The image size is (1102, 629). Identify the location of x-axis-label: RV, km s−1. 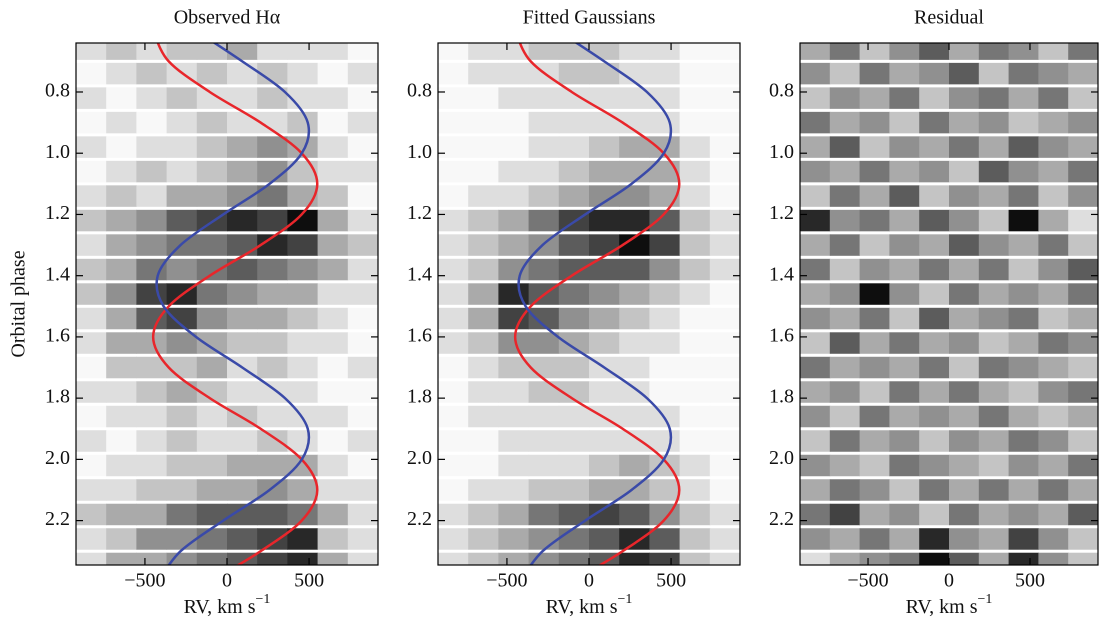
(227, 604).